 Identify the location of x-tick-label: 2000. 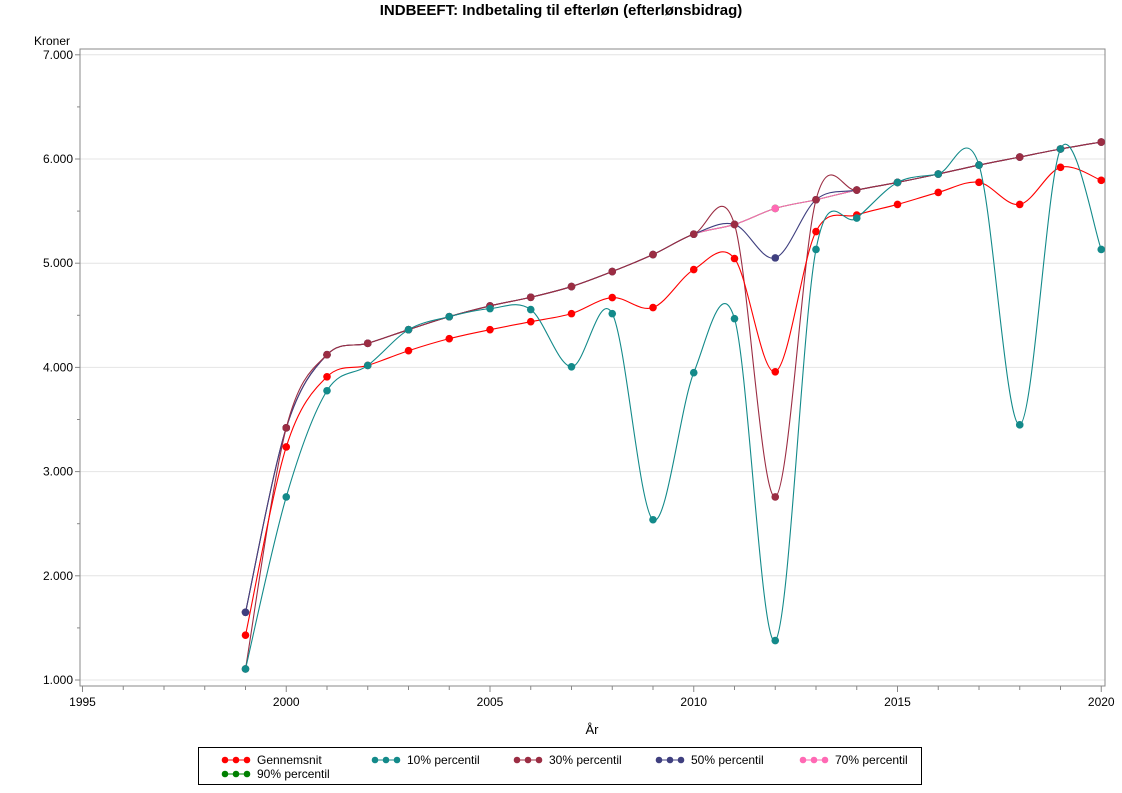
(286, 702).